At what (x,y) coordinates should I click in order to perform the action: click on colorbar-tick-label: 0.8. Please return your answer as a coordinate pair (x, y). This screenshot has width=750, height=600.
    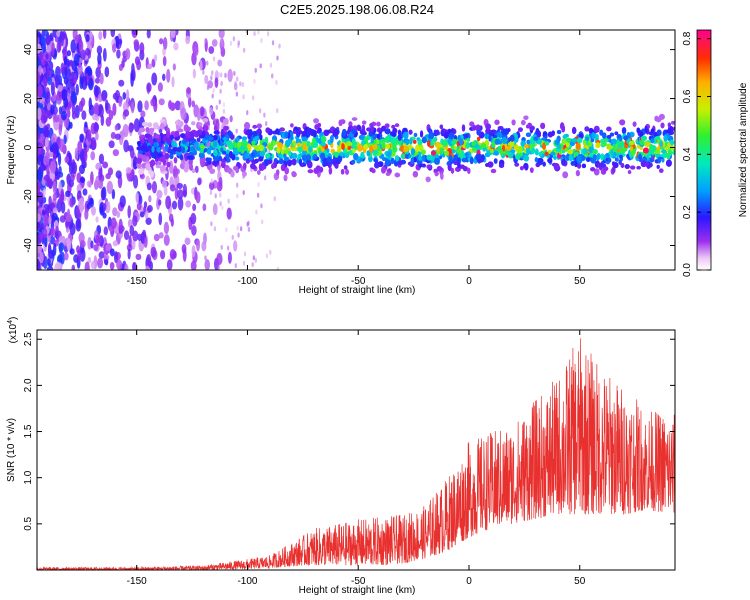
    Looking at the image, I should click on (687, 38).